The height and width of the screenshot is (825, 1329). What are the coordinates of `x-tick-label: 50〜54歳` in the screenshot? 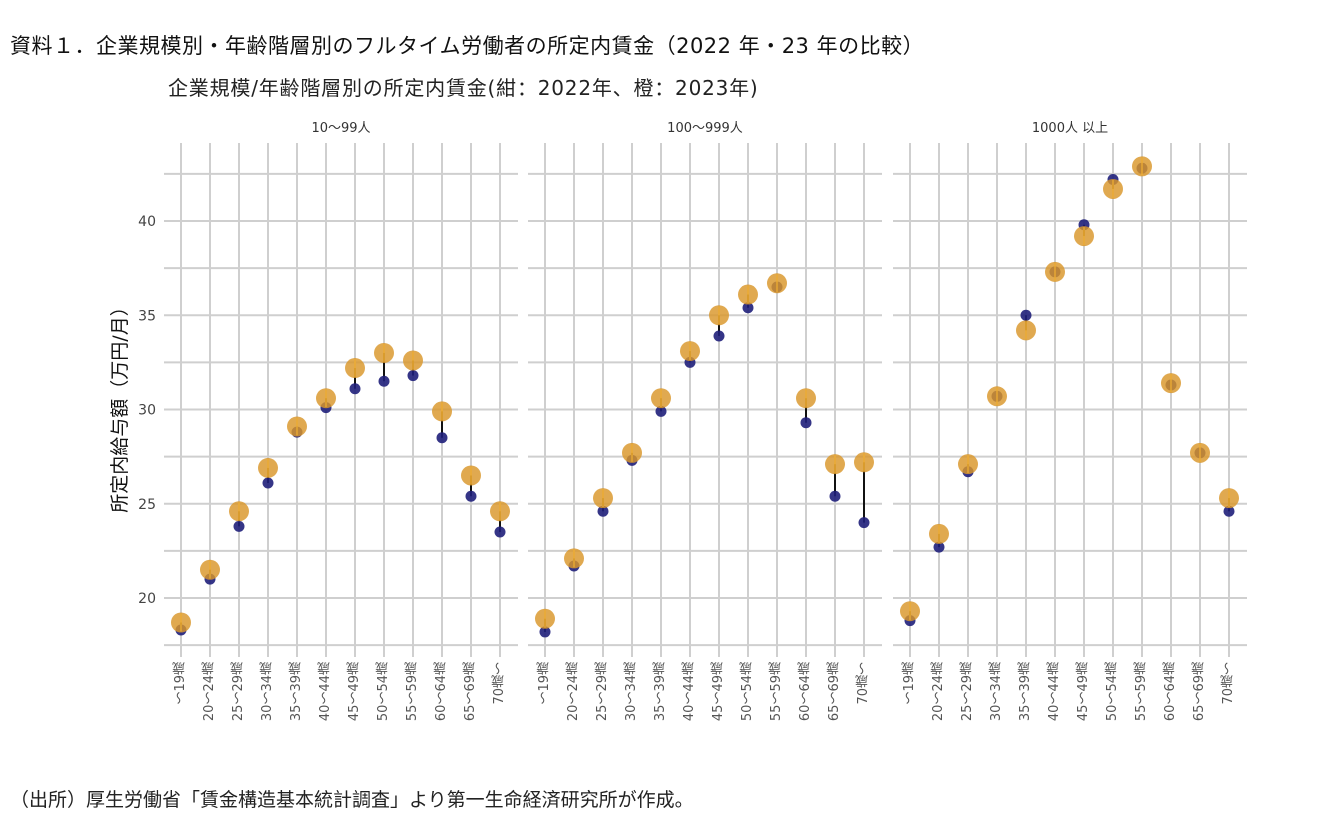 It's located at (1112, 692).